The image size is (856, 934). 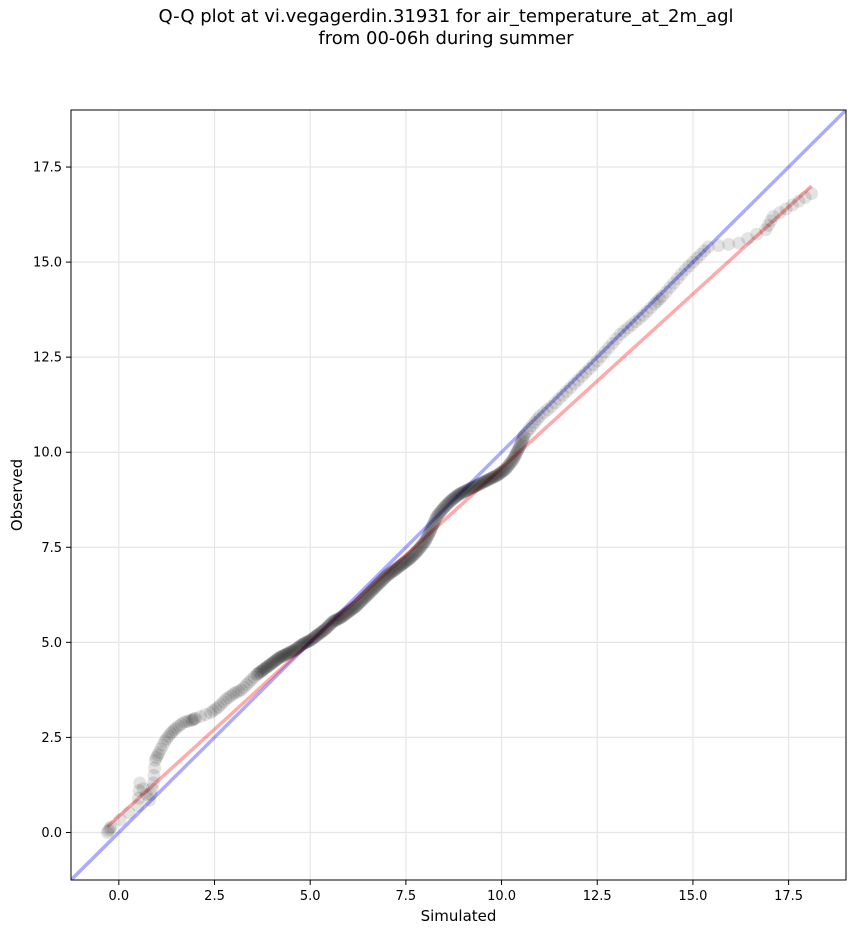 I want to click on x-tick-label: 2.5, so click(x=214, y=896).